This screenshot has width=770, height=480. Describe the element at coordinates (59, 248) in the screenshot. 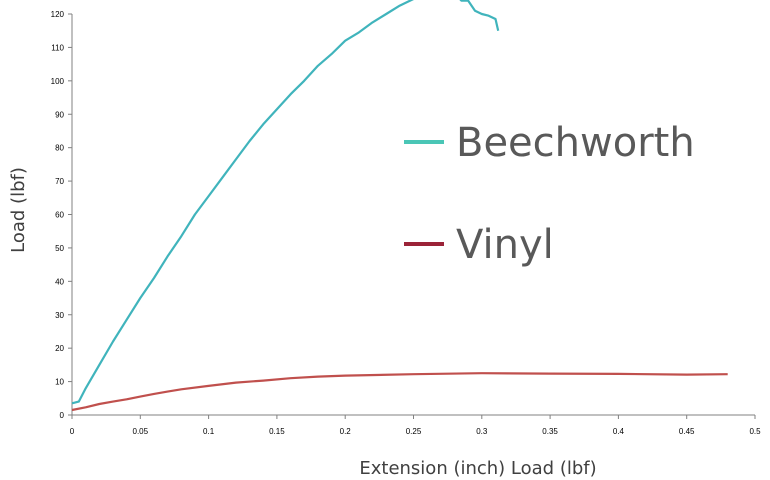

I see `y-tick-label: 50` at that location.